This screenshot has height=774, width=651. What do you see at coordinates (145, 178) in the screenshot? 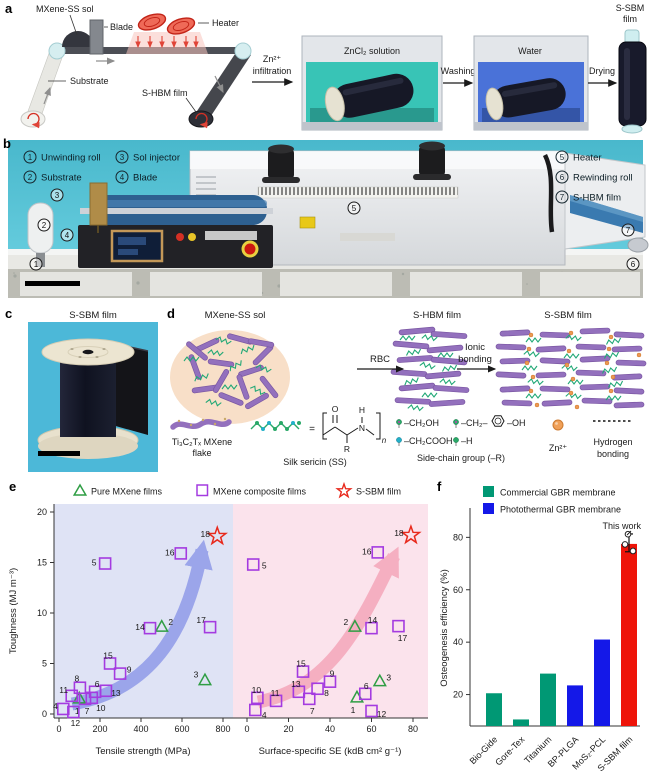
I see `svg-text: Blade` at bounding box center [145, 178].